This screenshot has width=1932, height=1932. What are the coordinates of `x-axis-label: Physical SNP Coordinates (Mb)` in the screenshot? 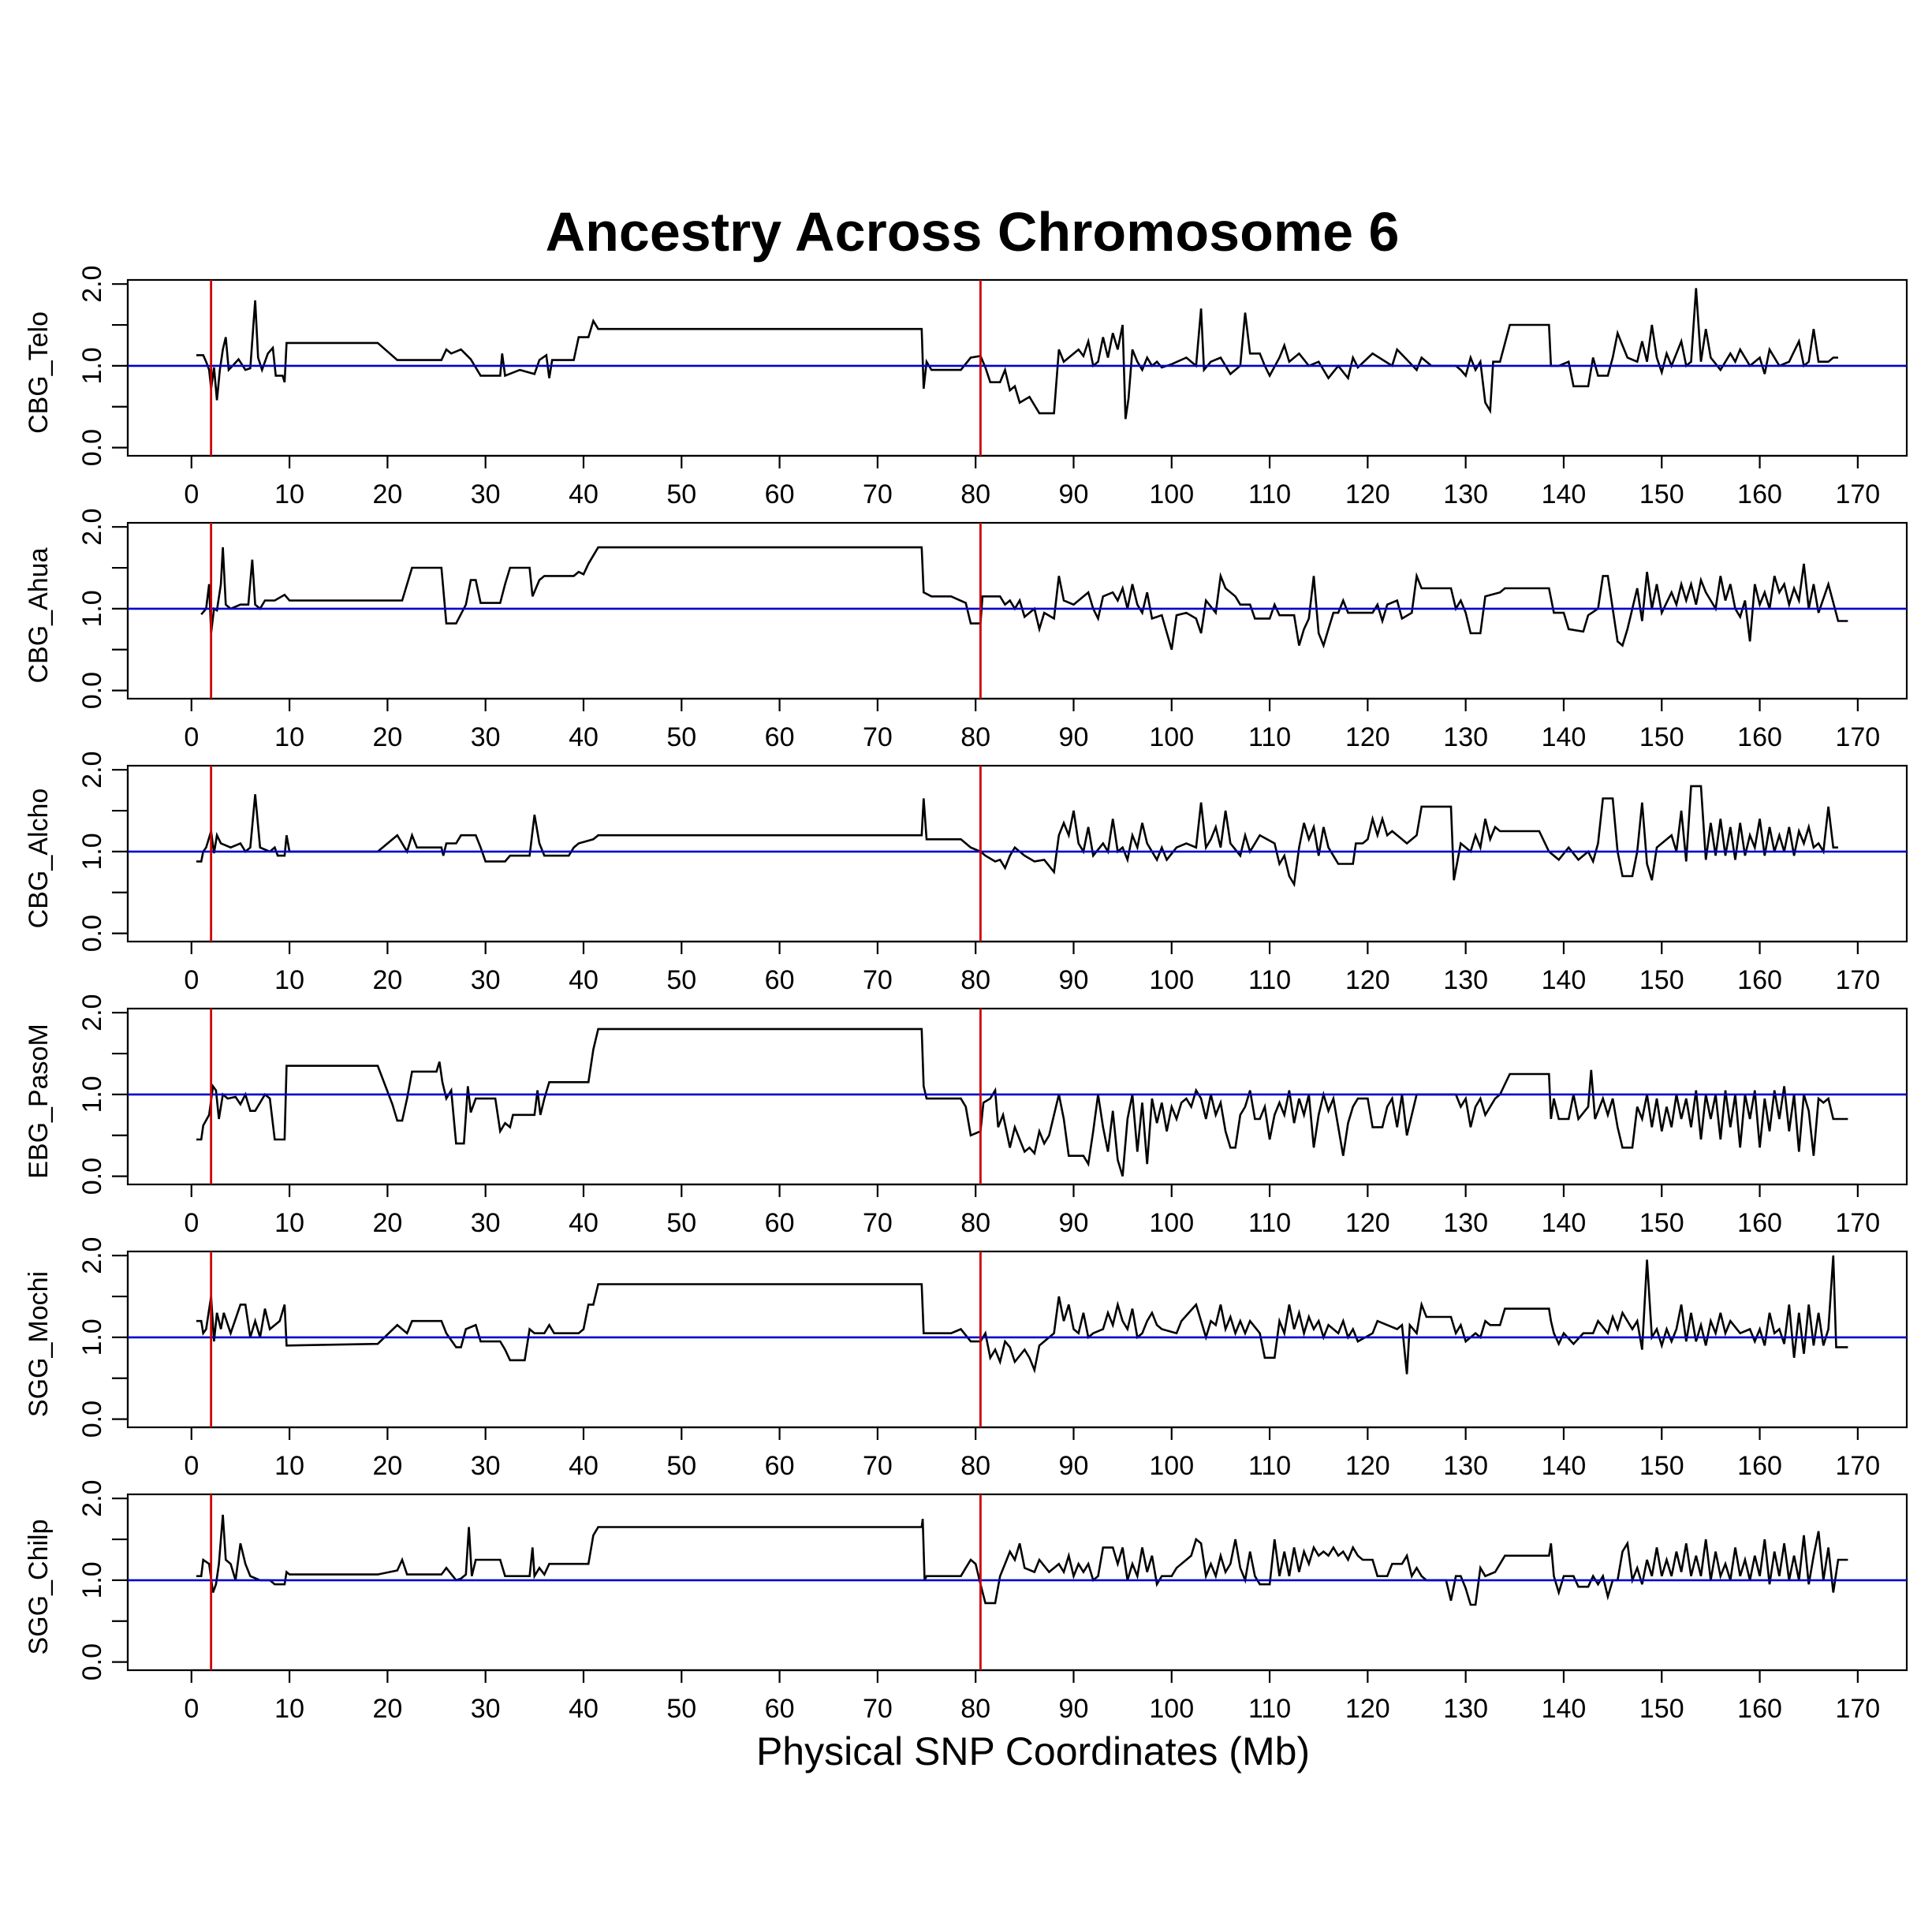 It's located at (1033, 1751).